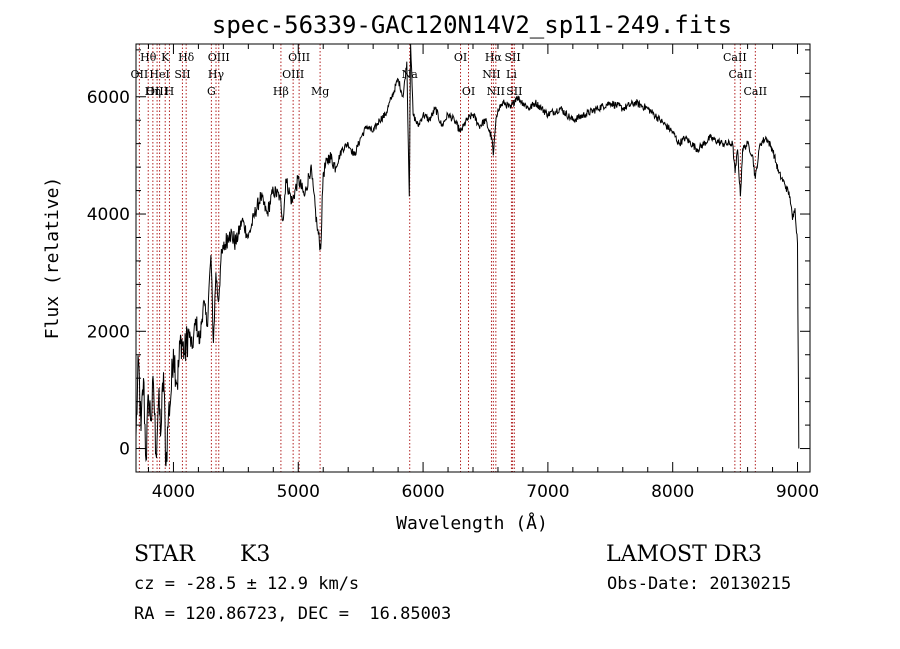  Describe the element at coordinates (159, 74) in the screenshot. I see `line-label: HeI` at that location.